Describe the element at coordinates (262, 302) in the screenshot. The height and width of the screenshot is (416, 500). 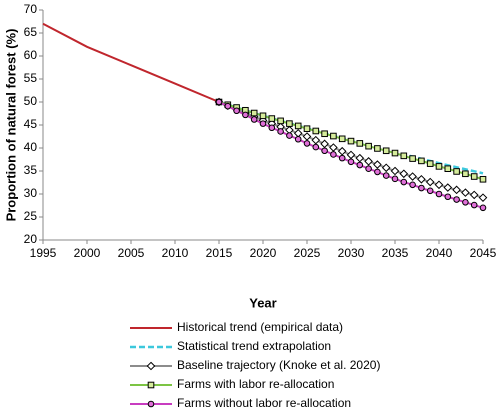
I see `x-axis-title: Year` at that location.